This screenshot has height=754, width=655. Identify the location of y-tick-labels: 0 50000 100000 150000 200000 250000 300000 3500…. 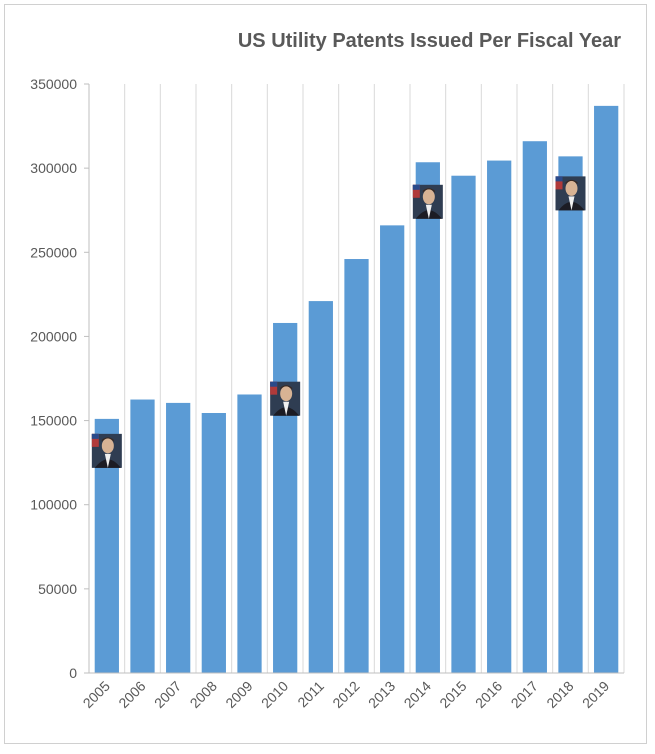
(53, 378).